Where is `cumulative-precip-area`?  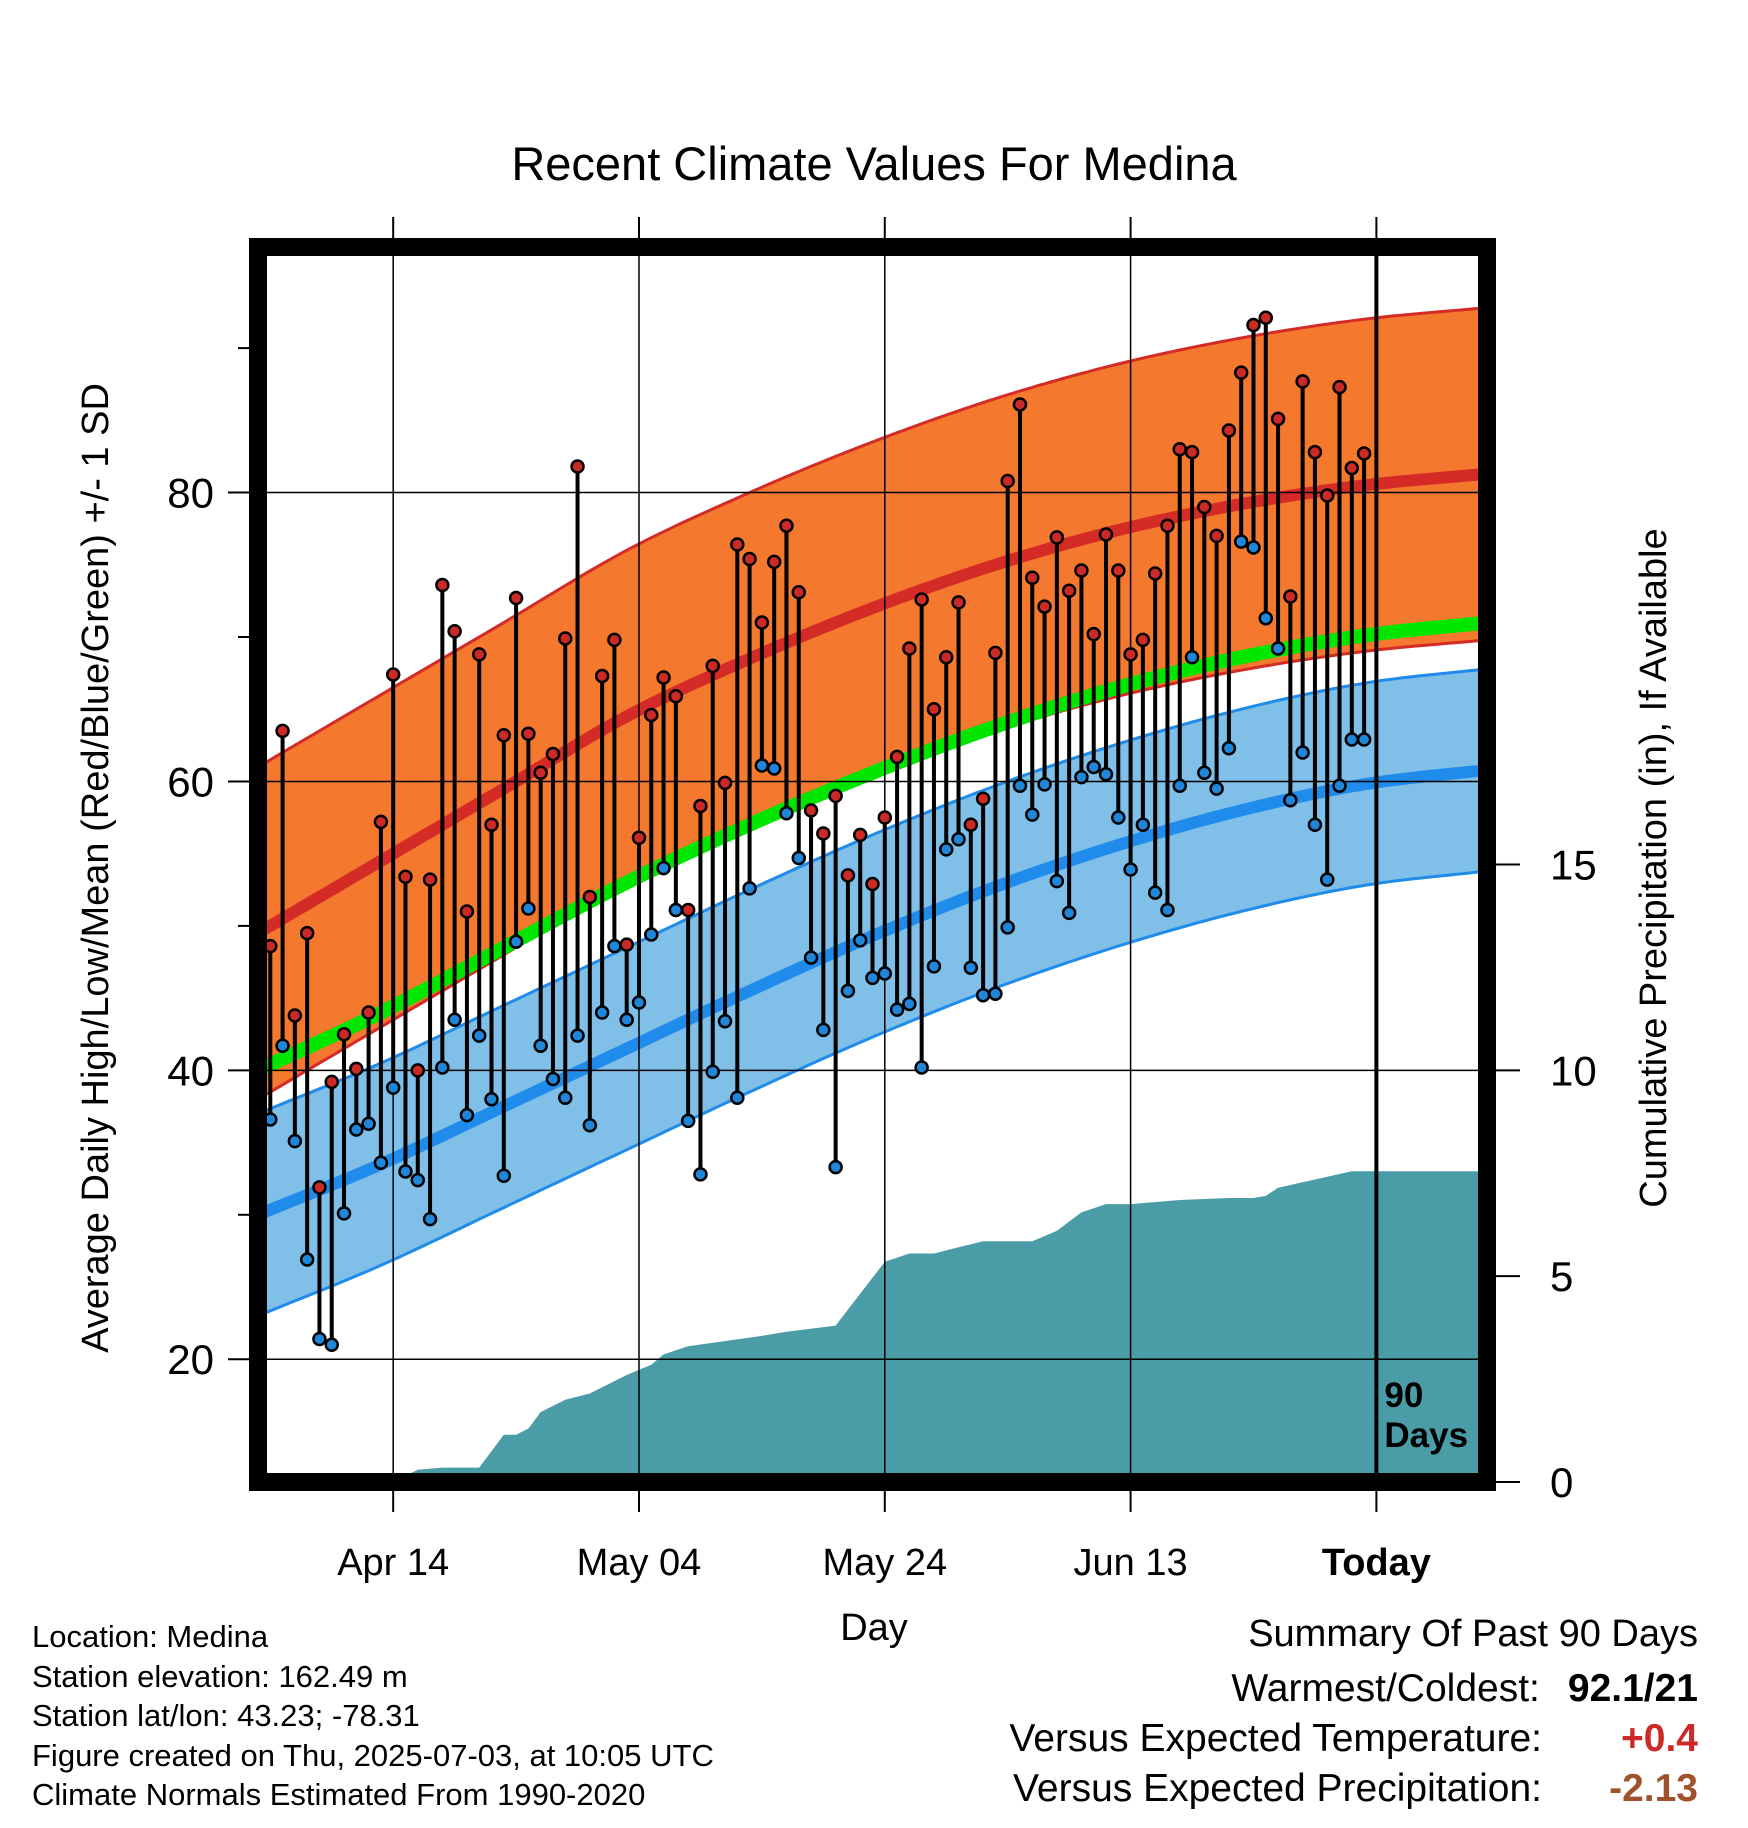 cumulative-precip-area is located at coordinates (878, 1326).